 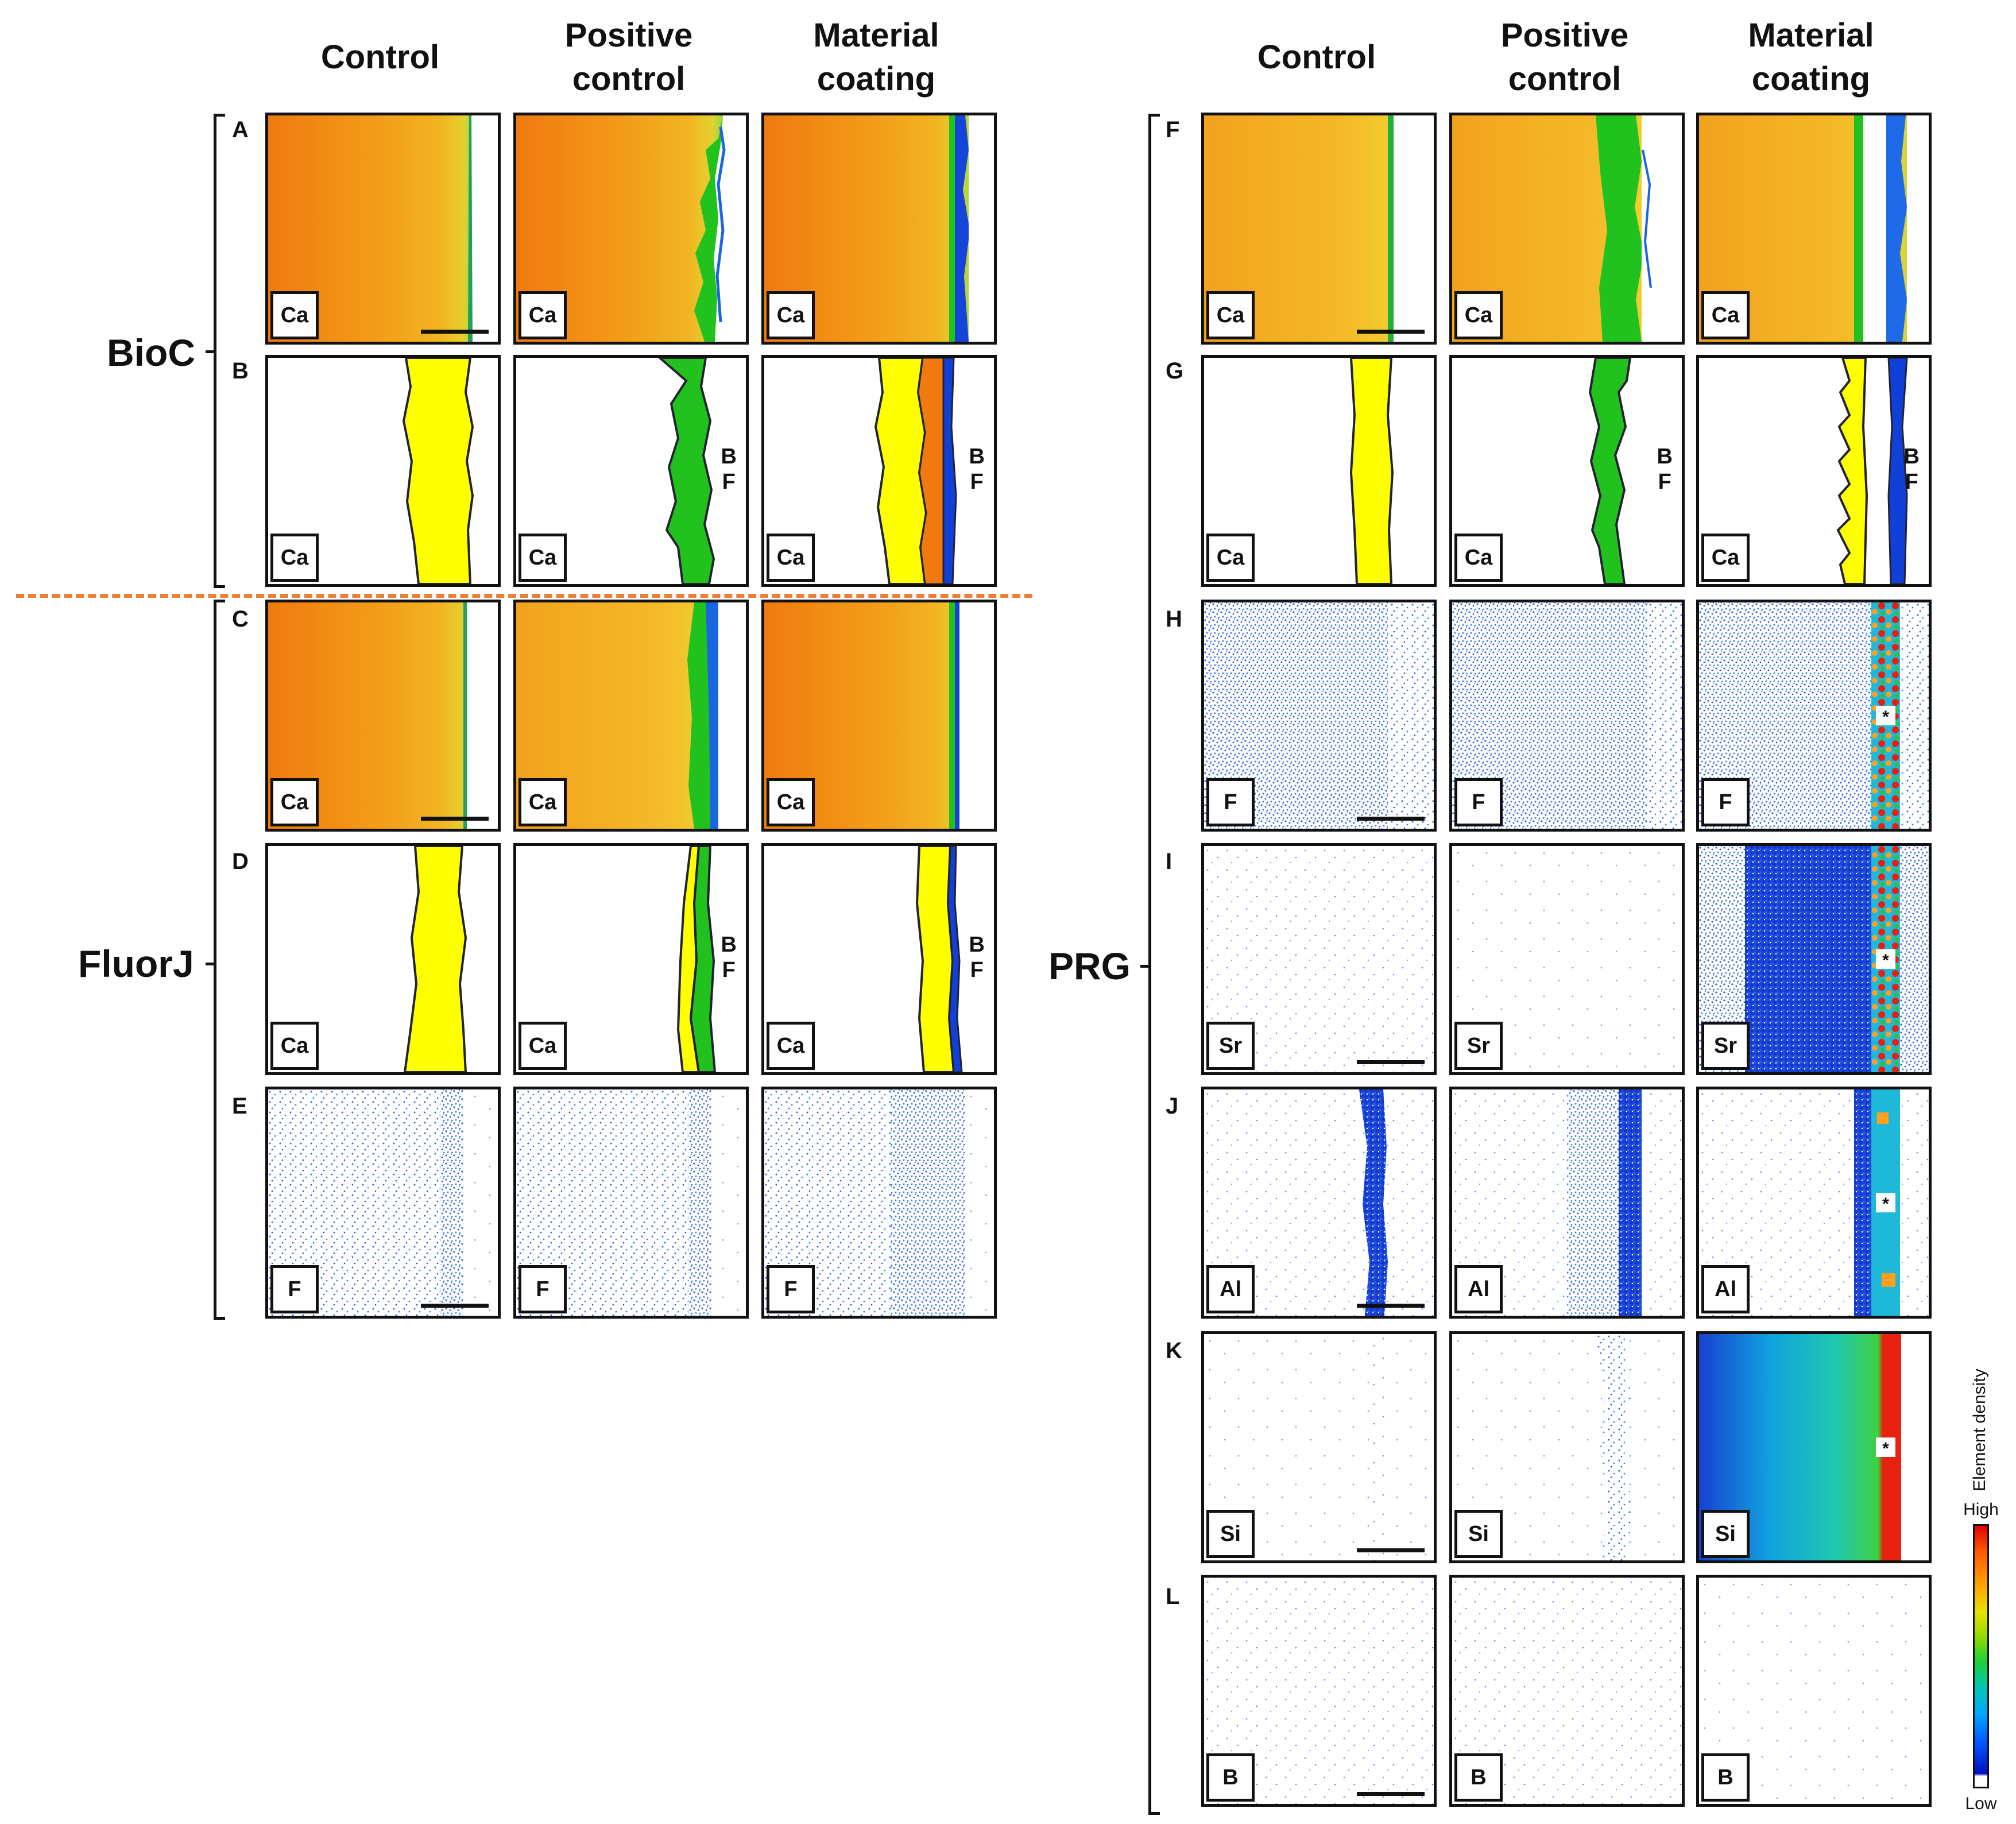 What do you see at coordinates (380, 57) in the screenshot?
I see `col-header-control-left: Control` at bounding box center [380, 57].